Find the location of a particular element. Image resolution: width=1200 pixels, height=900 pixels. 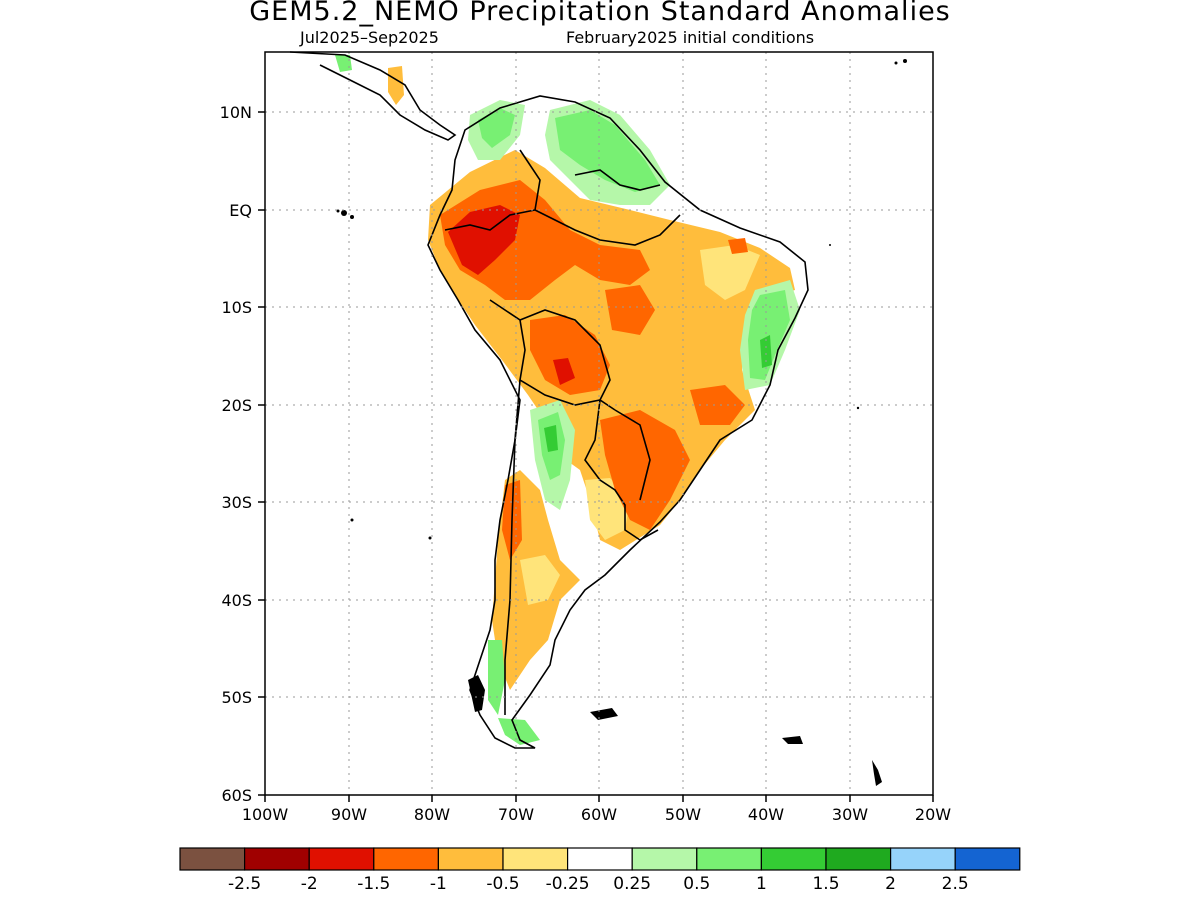

lon-label-40w: 40W is located at coordinates (766, 814).